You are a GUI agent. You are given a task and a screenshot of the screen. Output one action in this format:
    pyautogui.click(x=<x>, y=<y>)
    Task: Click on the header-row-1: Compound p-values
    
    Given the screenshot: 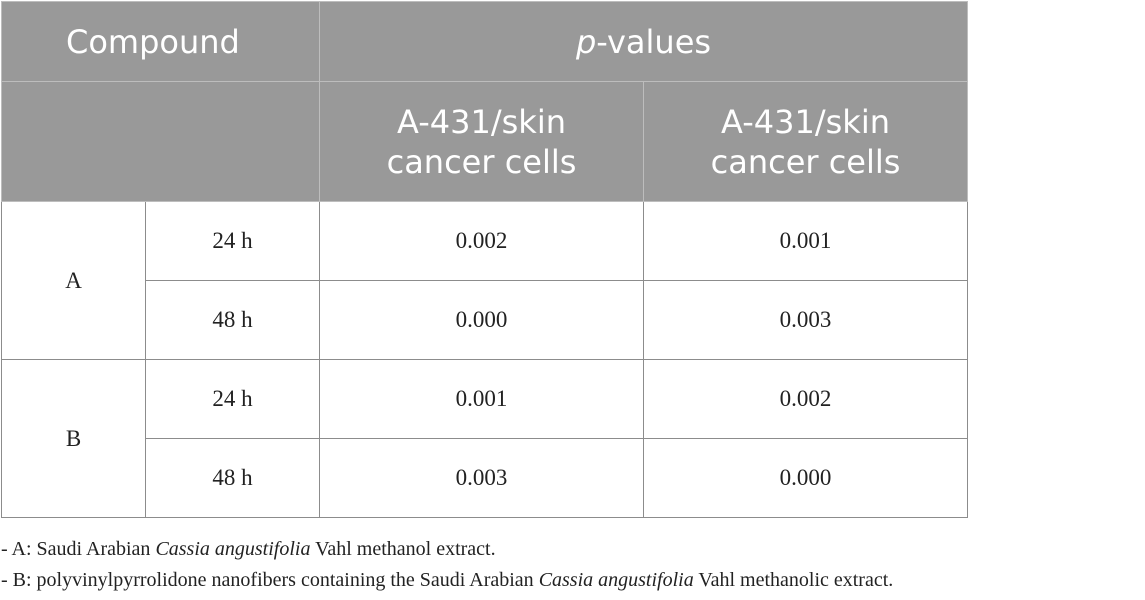 What is the action you would take?
    pyautogui.click(x=484, y=41)
    